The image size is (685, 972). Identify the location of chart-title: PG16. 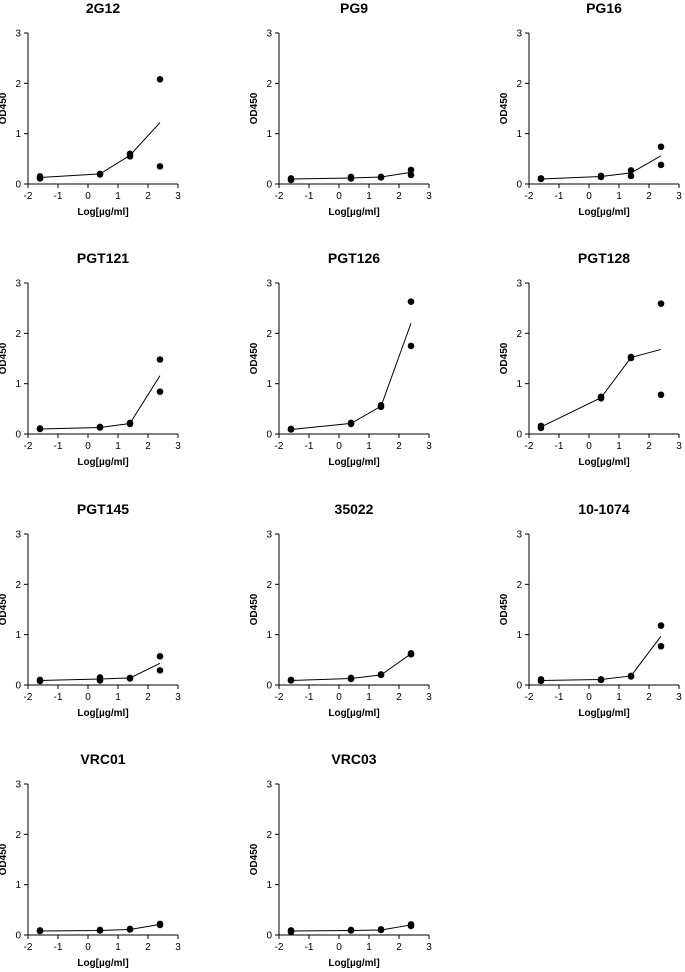
(604, 8).